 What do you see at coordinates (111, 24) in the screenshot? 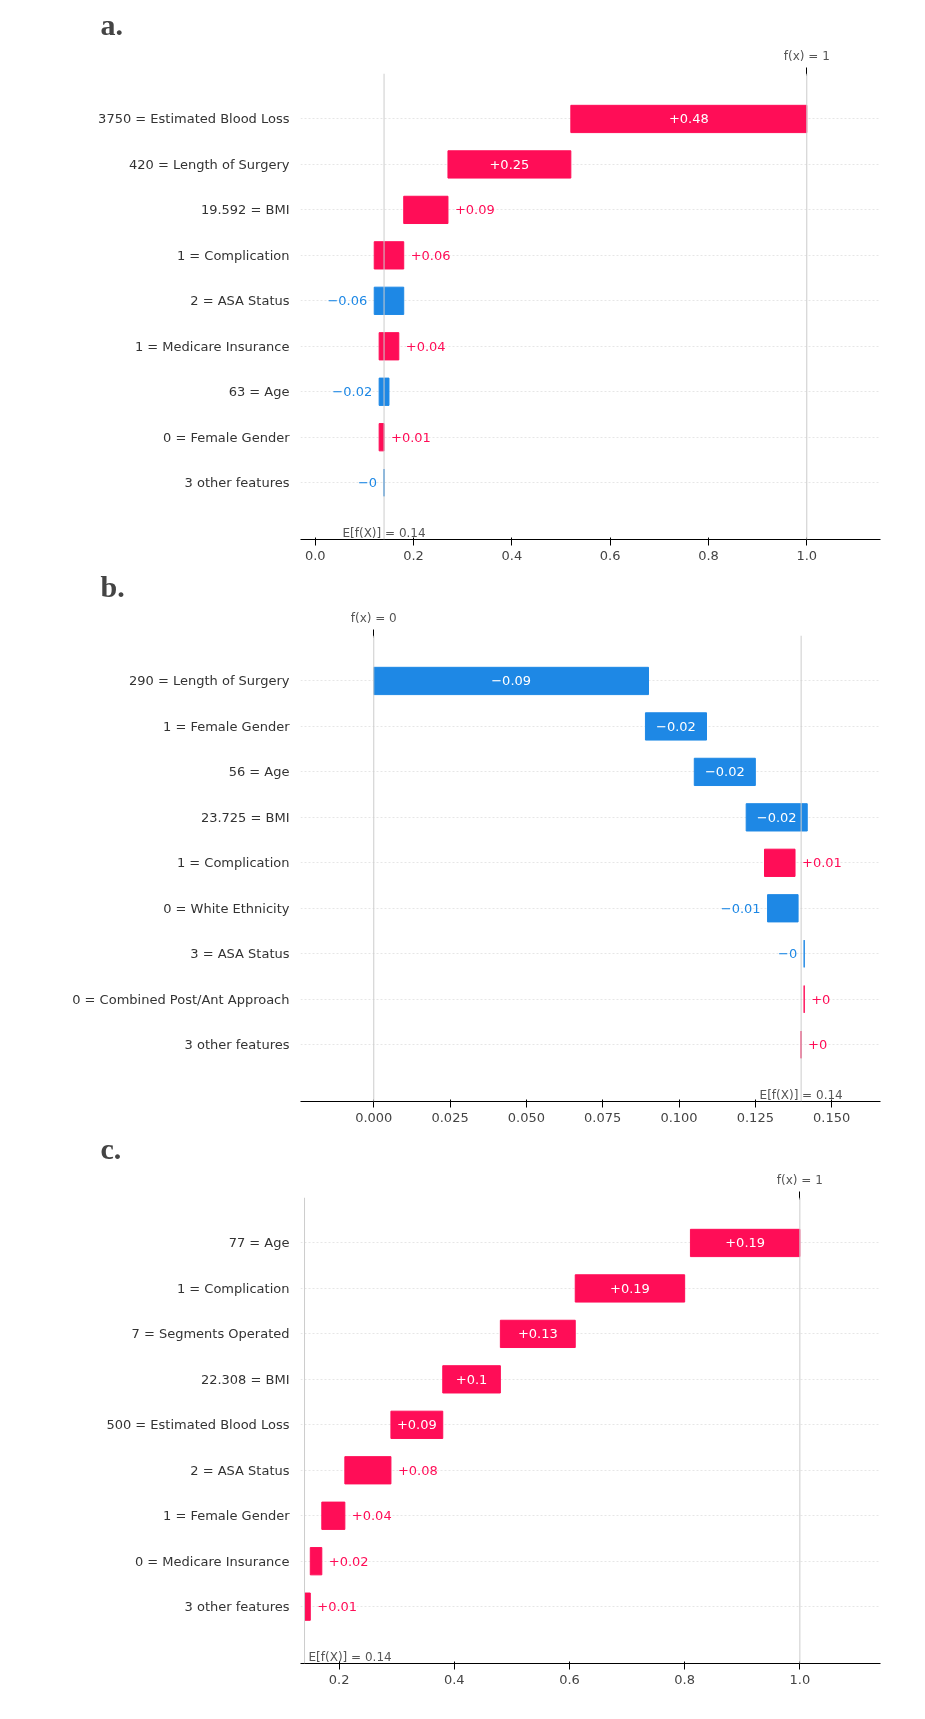
I see `chart-title: a.` at bounding box center [111, 24].